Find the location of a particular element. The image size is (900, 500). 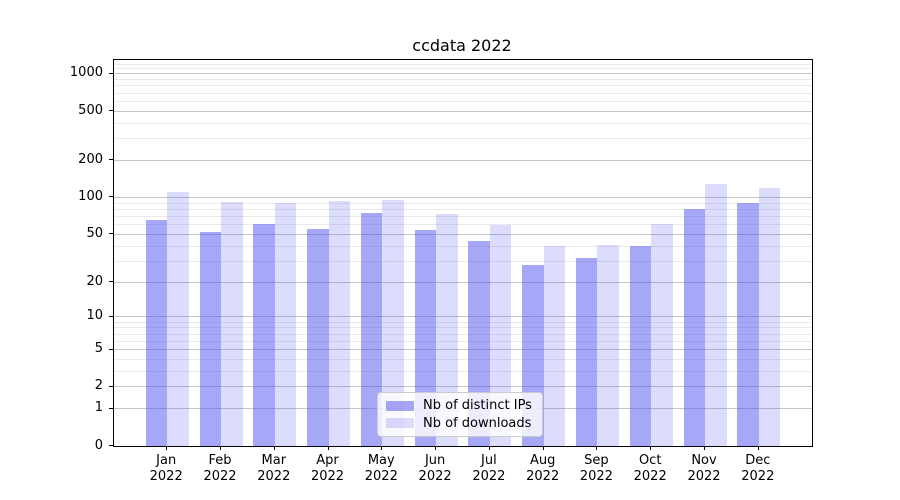

bar-distinct-ips-May-2022 is located at coordinates (371, 329).